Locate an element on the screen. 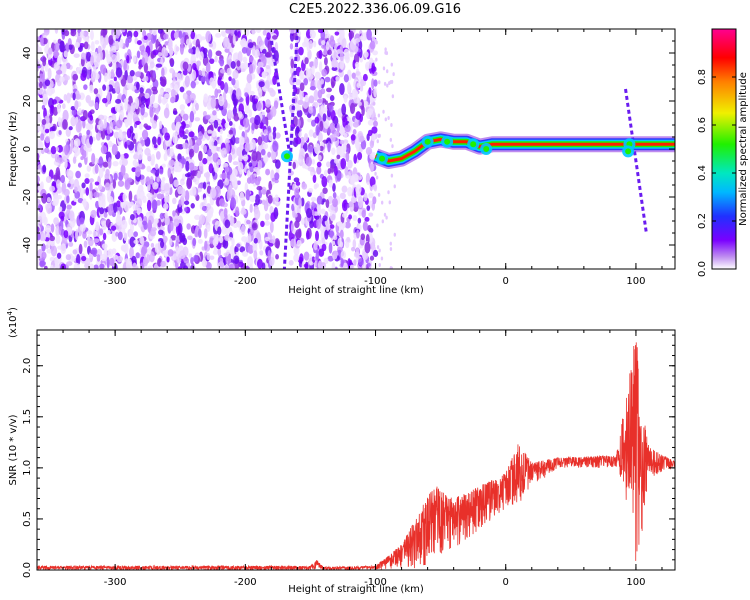 The image size is (750, 600). y-tick-label: 1.5 is located at coordinates (27, 417).